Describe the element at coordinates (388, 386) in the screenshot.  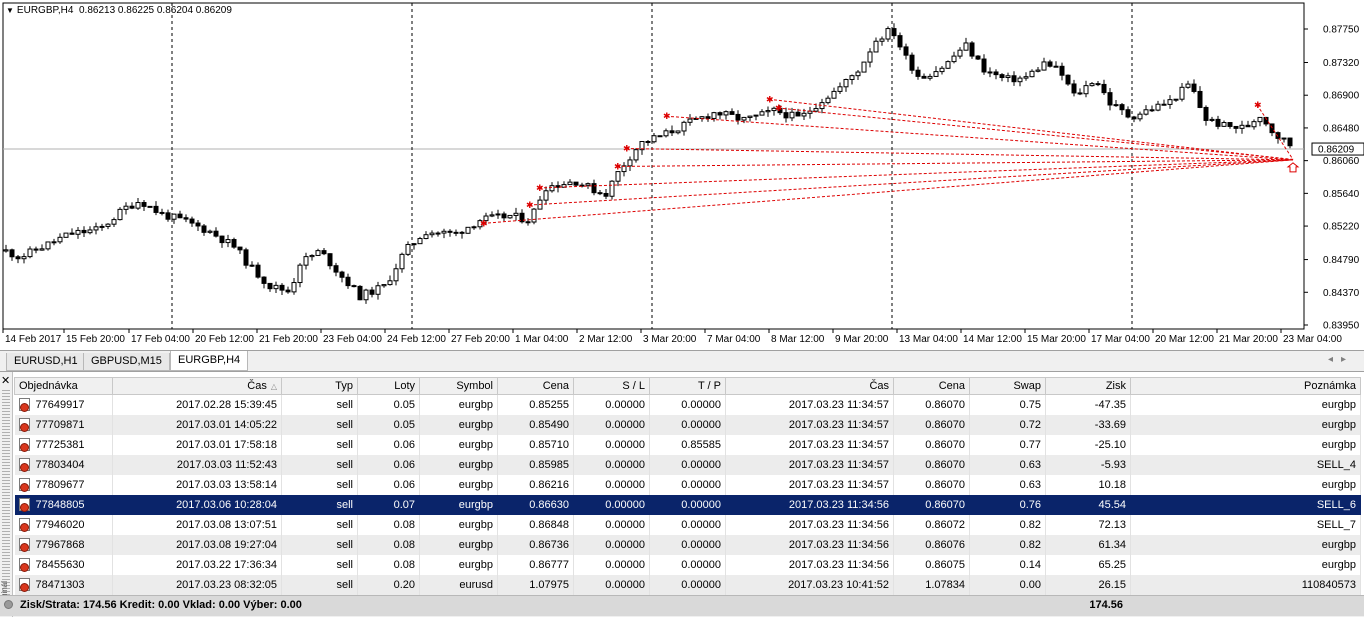
I see `col-header-lots: Loty` at that location.